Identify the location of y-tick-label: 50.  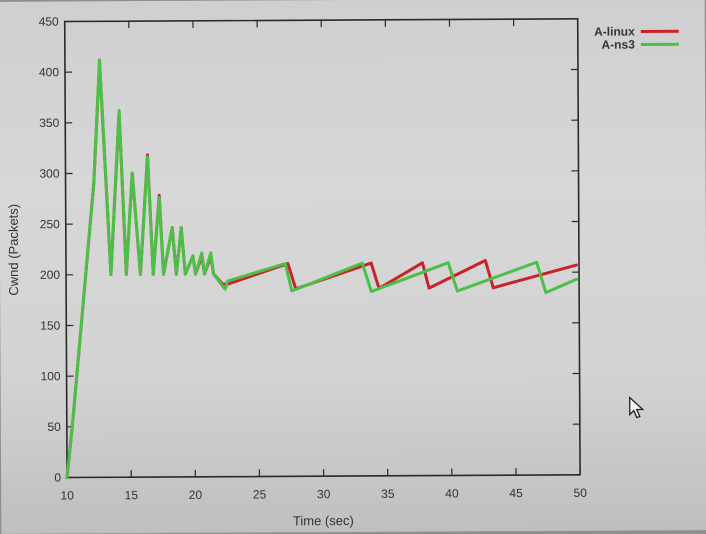
(54, 427).